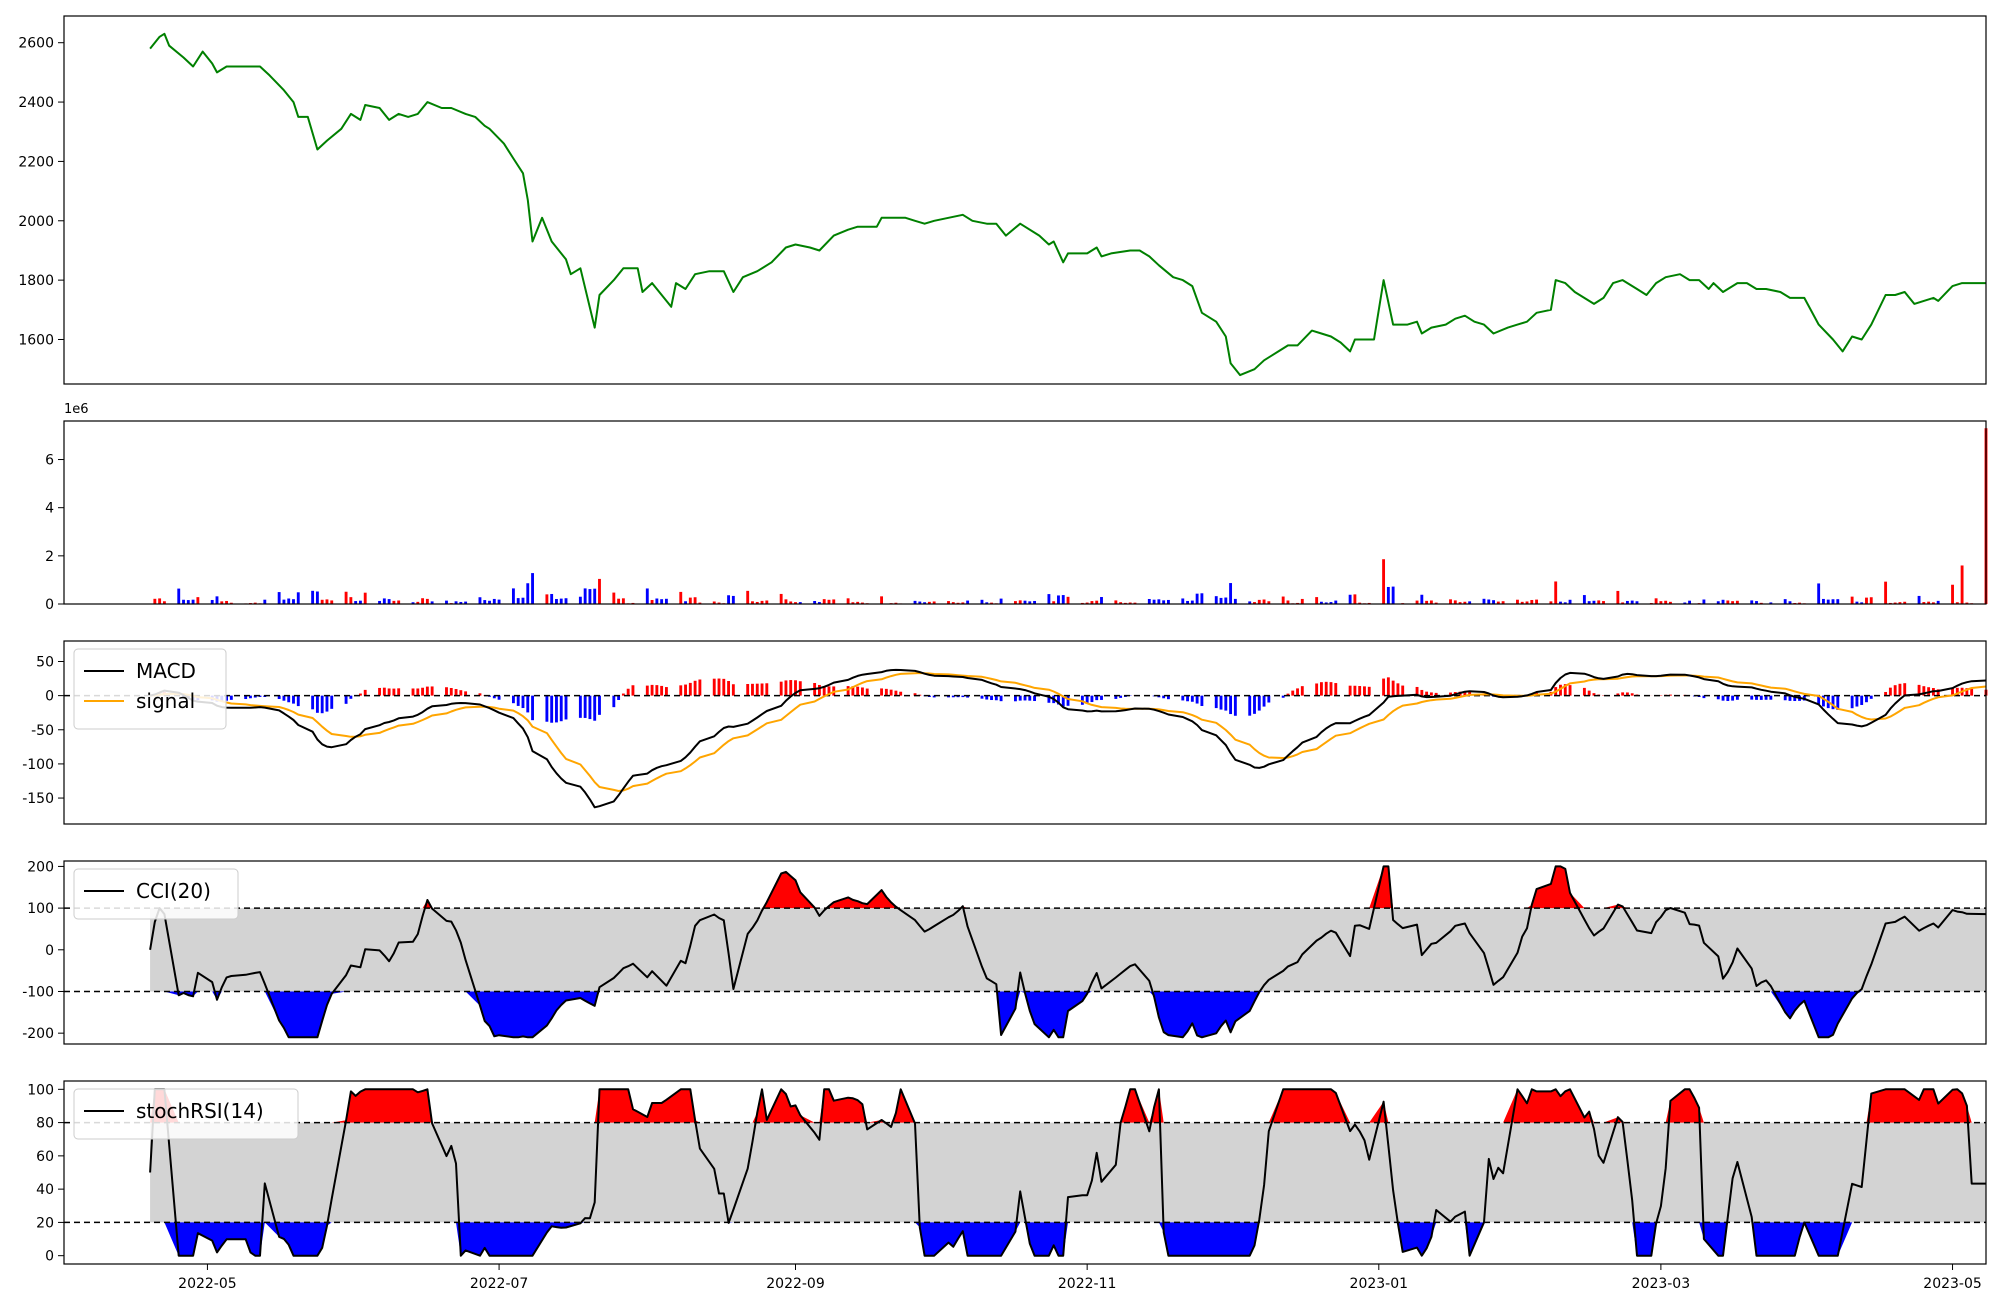 The image size is (2000, 1300). What do you see at coordinates (1068, 1106) in the screenshot?
I see `stoch-rsi-overbought-fill` at bounding box center [1068, 1106].